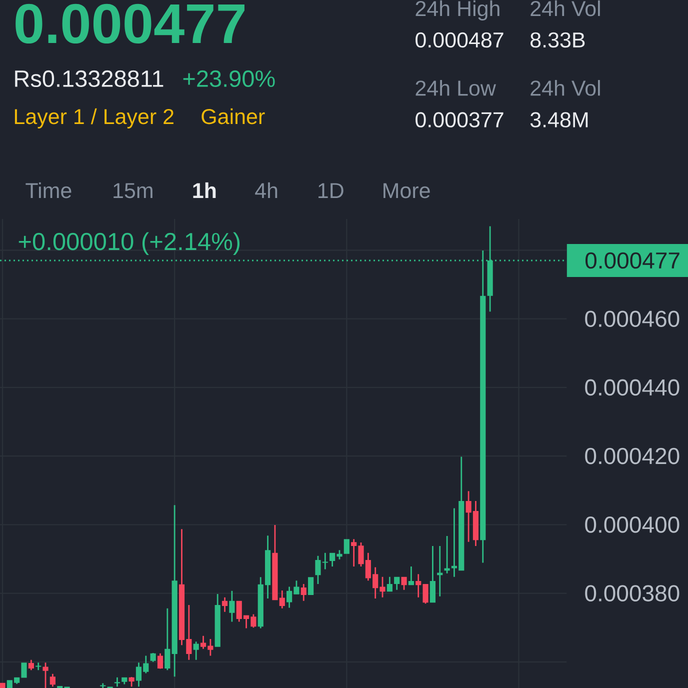 This screenshot has width=688, height=688. What do you see at coordinates (266, 190) in the screenshot?
I see `text: 4h` at bounding box center [266, 190].